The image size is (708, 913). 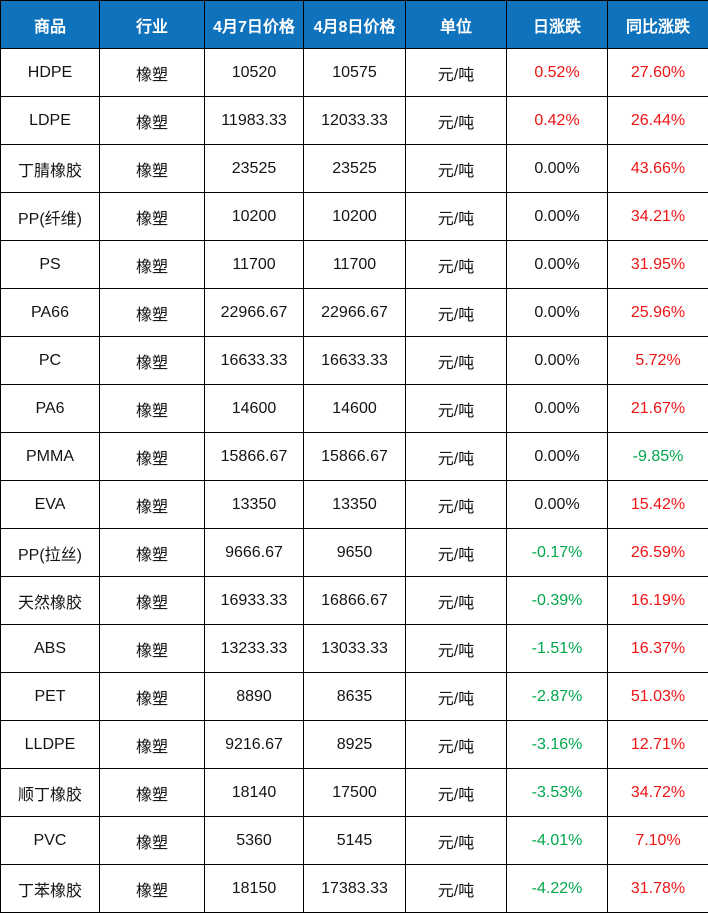 I want to click on table-row: 丁腈橡胶 橡塑 23525 23525 元/吨 0.00% 43.66%, so click(x=354, y=168).